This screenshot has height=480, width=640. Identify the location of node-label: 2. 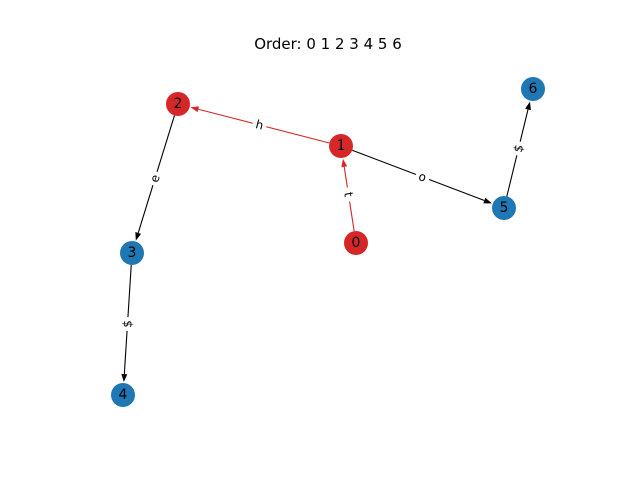
(178, 104).